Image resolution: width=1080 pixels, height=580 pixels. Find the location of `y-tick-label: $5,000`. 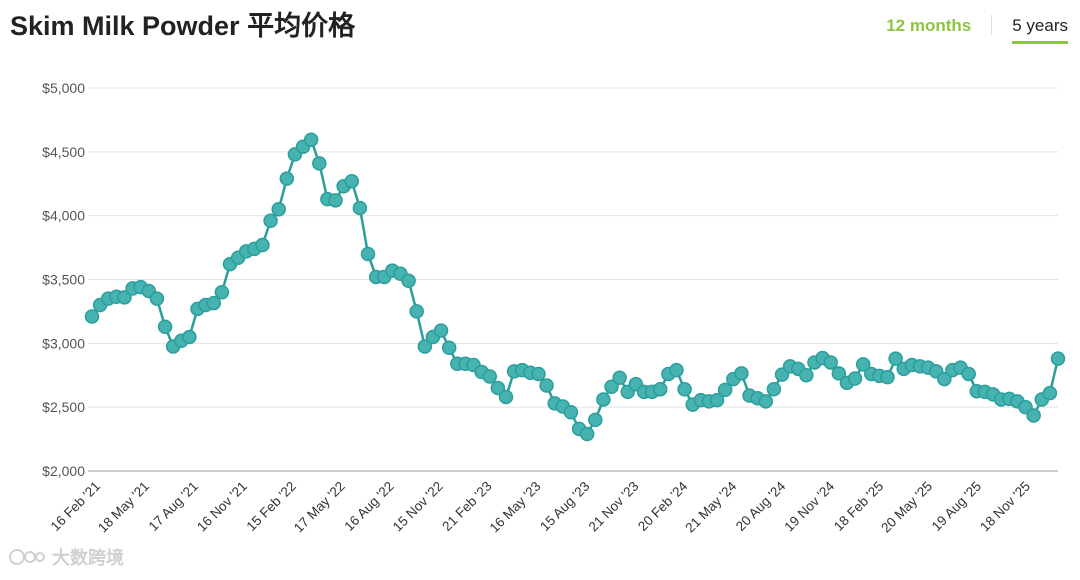

y-tick-label: $5,000 is located at coordinates (63, 88).